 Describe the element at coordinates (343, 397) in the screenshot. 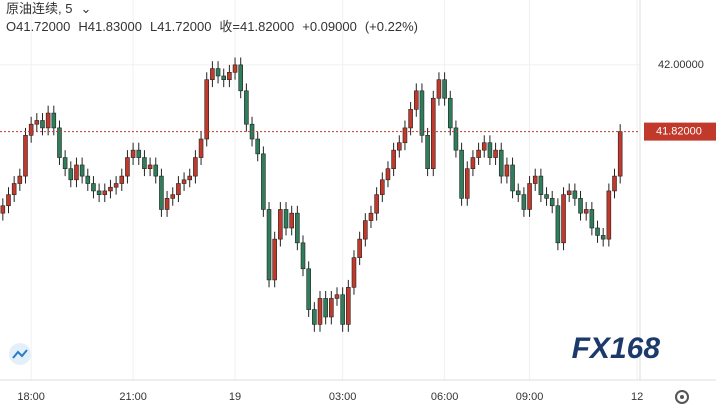

I see `x-tick-label: 03:00` at that location.